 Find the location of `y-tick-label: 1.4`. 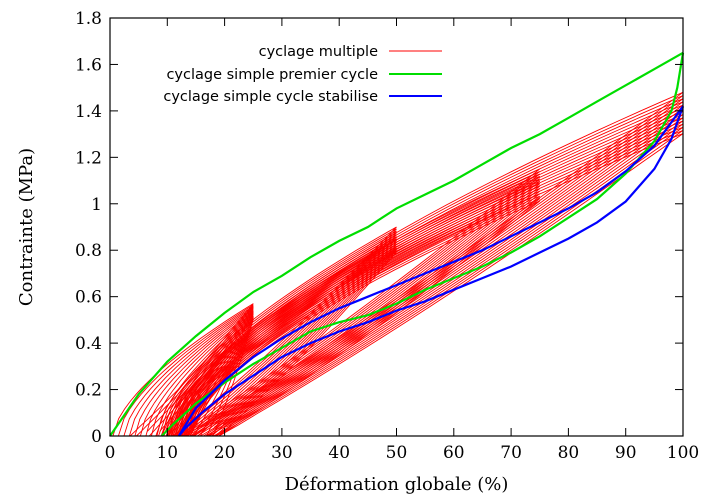

y-tick-label: 1.4 is located at coordinates (88, 112).